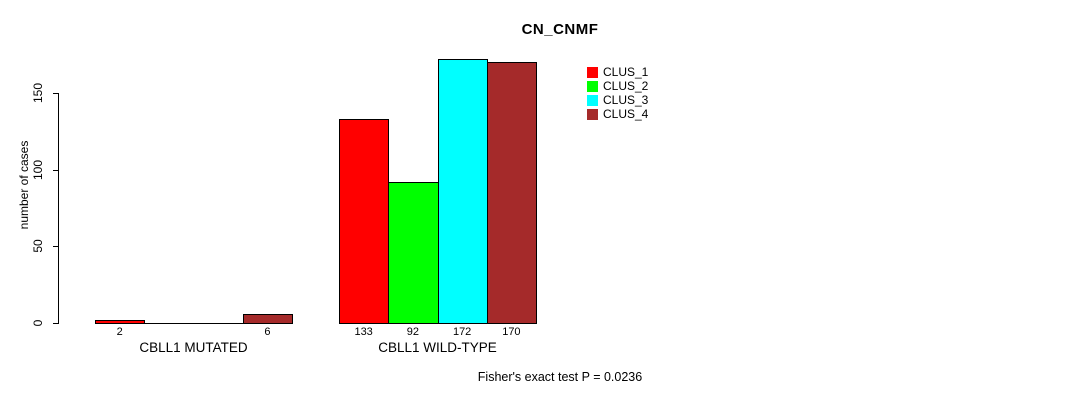 This screenshot has height=400, width=1090. Describe the element at coordinates (560, 29) in the screenshot. I see `chart-title: CN_CNMF` at that location.